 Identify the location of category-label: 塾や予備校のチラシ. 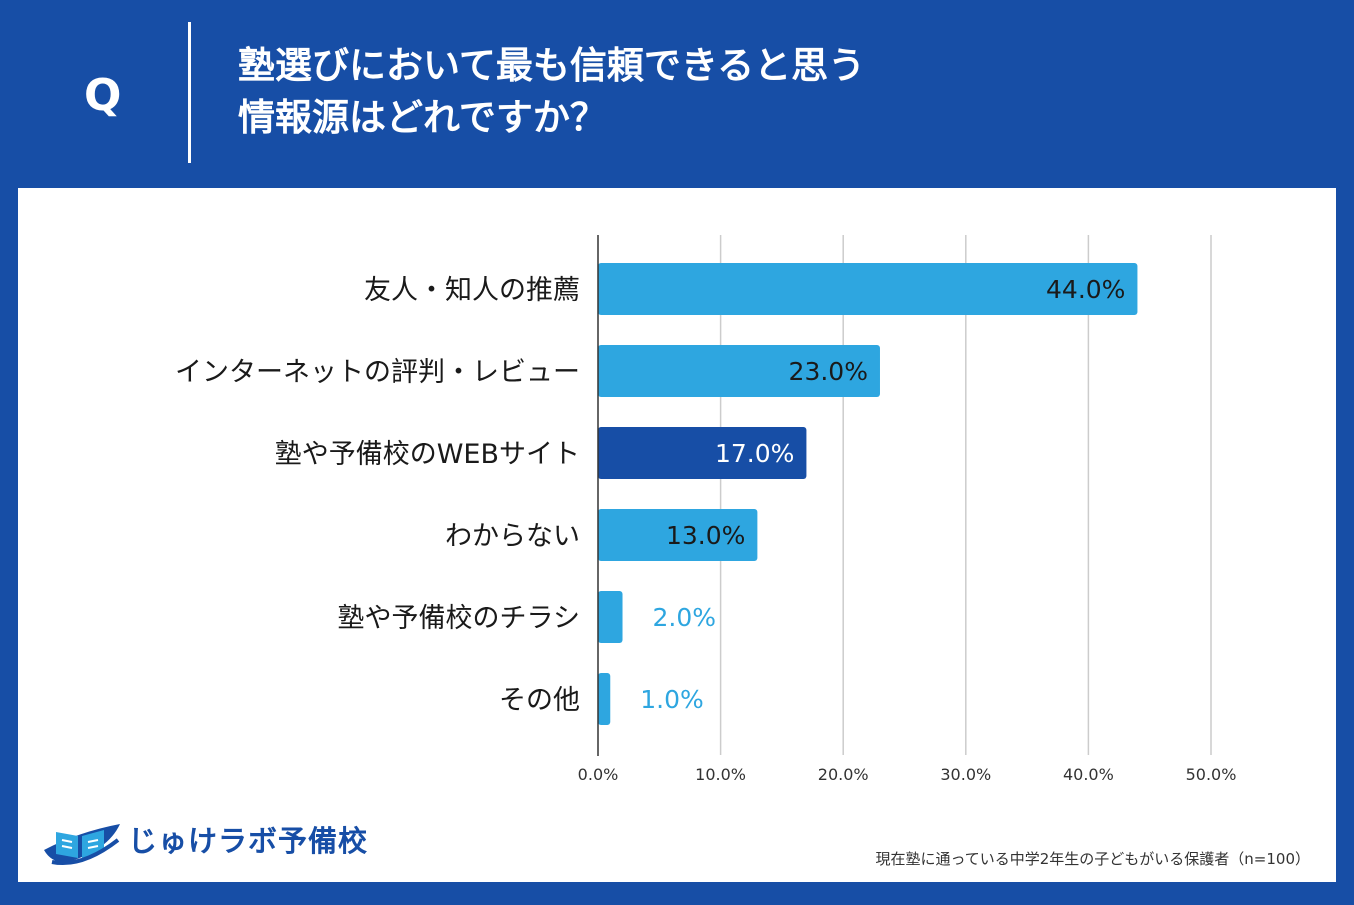
(459, 618).